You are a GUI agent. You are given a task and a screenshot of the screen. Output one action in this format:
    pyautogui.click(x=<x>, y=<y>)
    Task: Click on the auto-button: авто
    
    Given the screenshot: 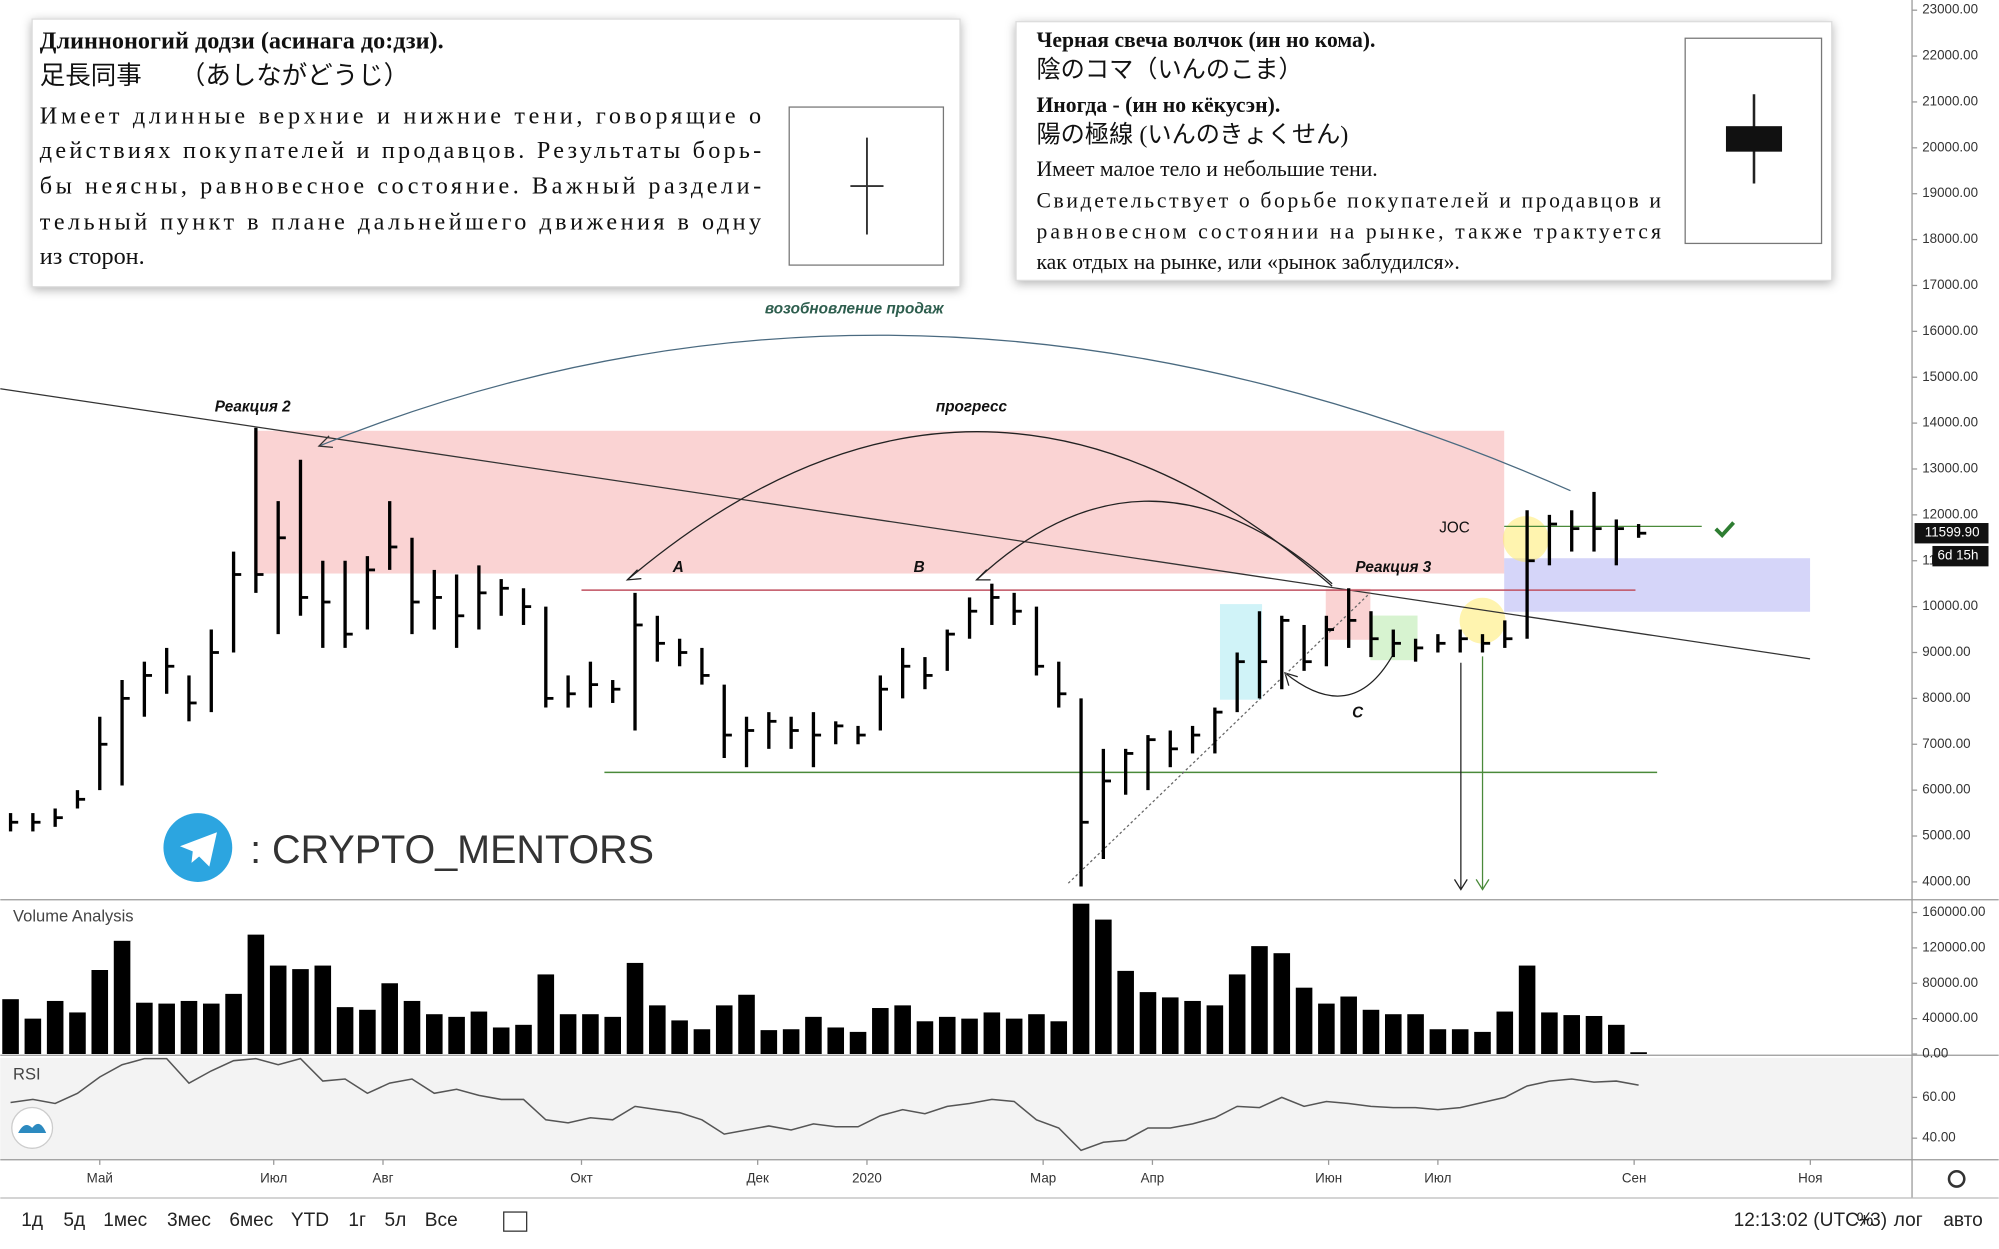 What is the action you would take?
    pyautogui.click(x=1963, y=1220)
    